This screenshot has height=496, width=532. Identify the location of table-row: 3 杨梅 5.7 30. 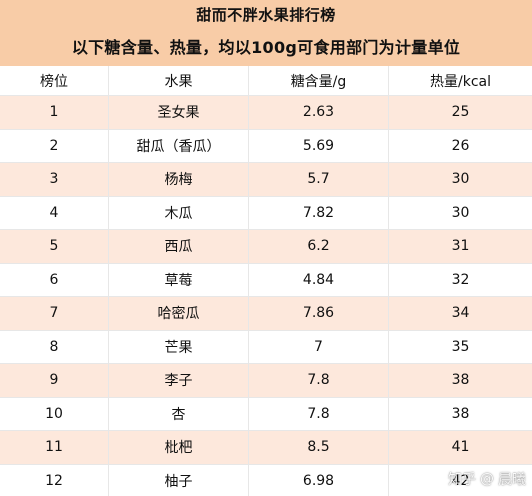
(266, 180).